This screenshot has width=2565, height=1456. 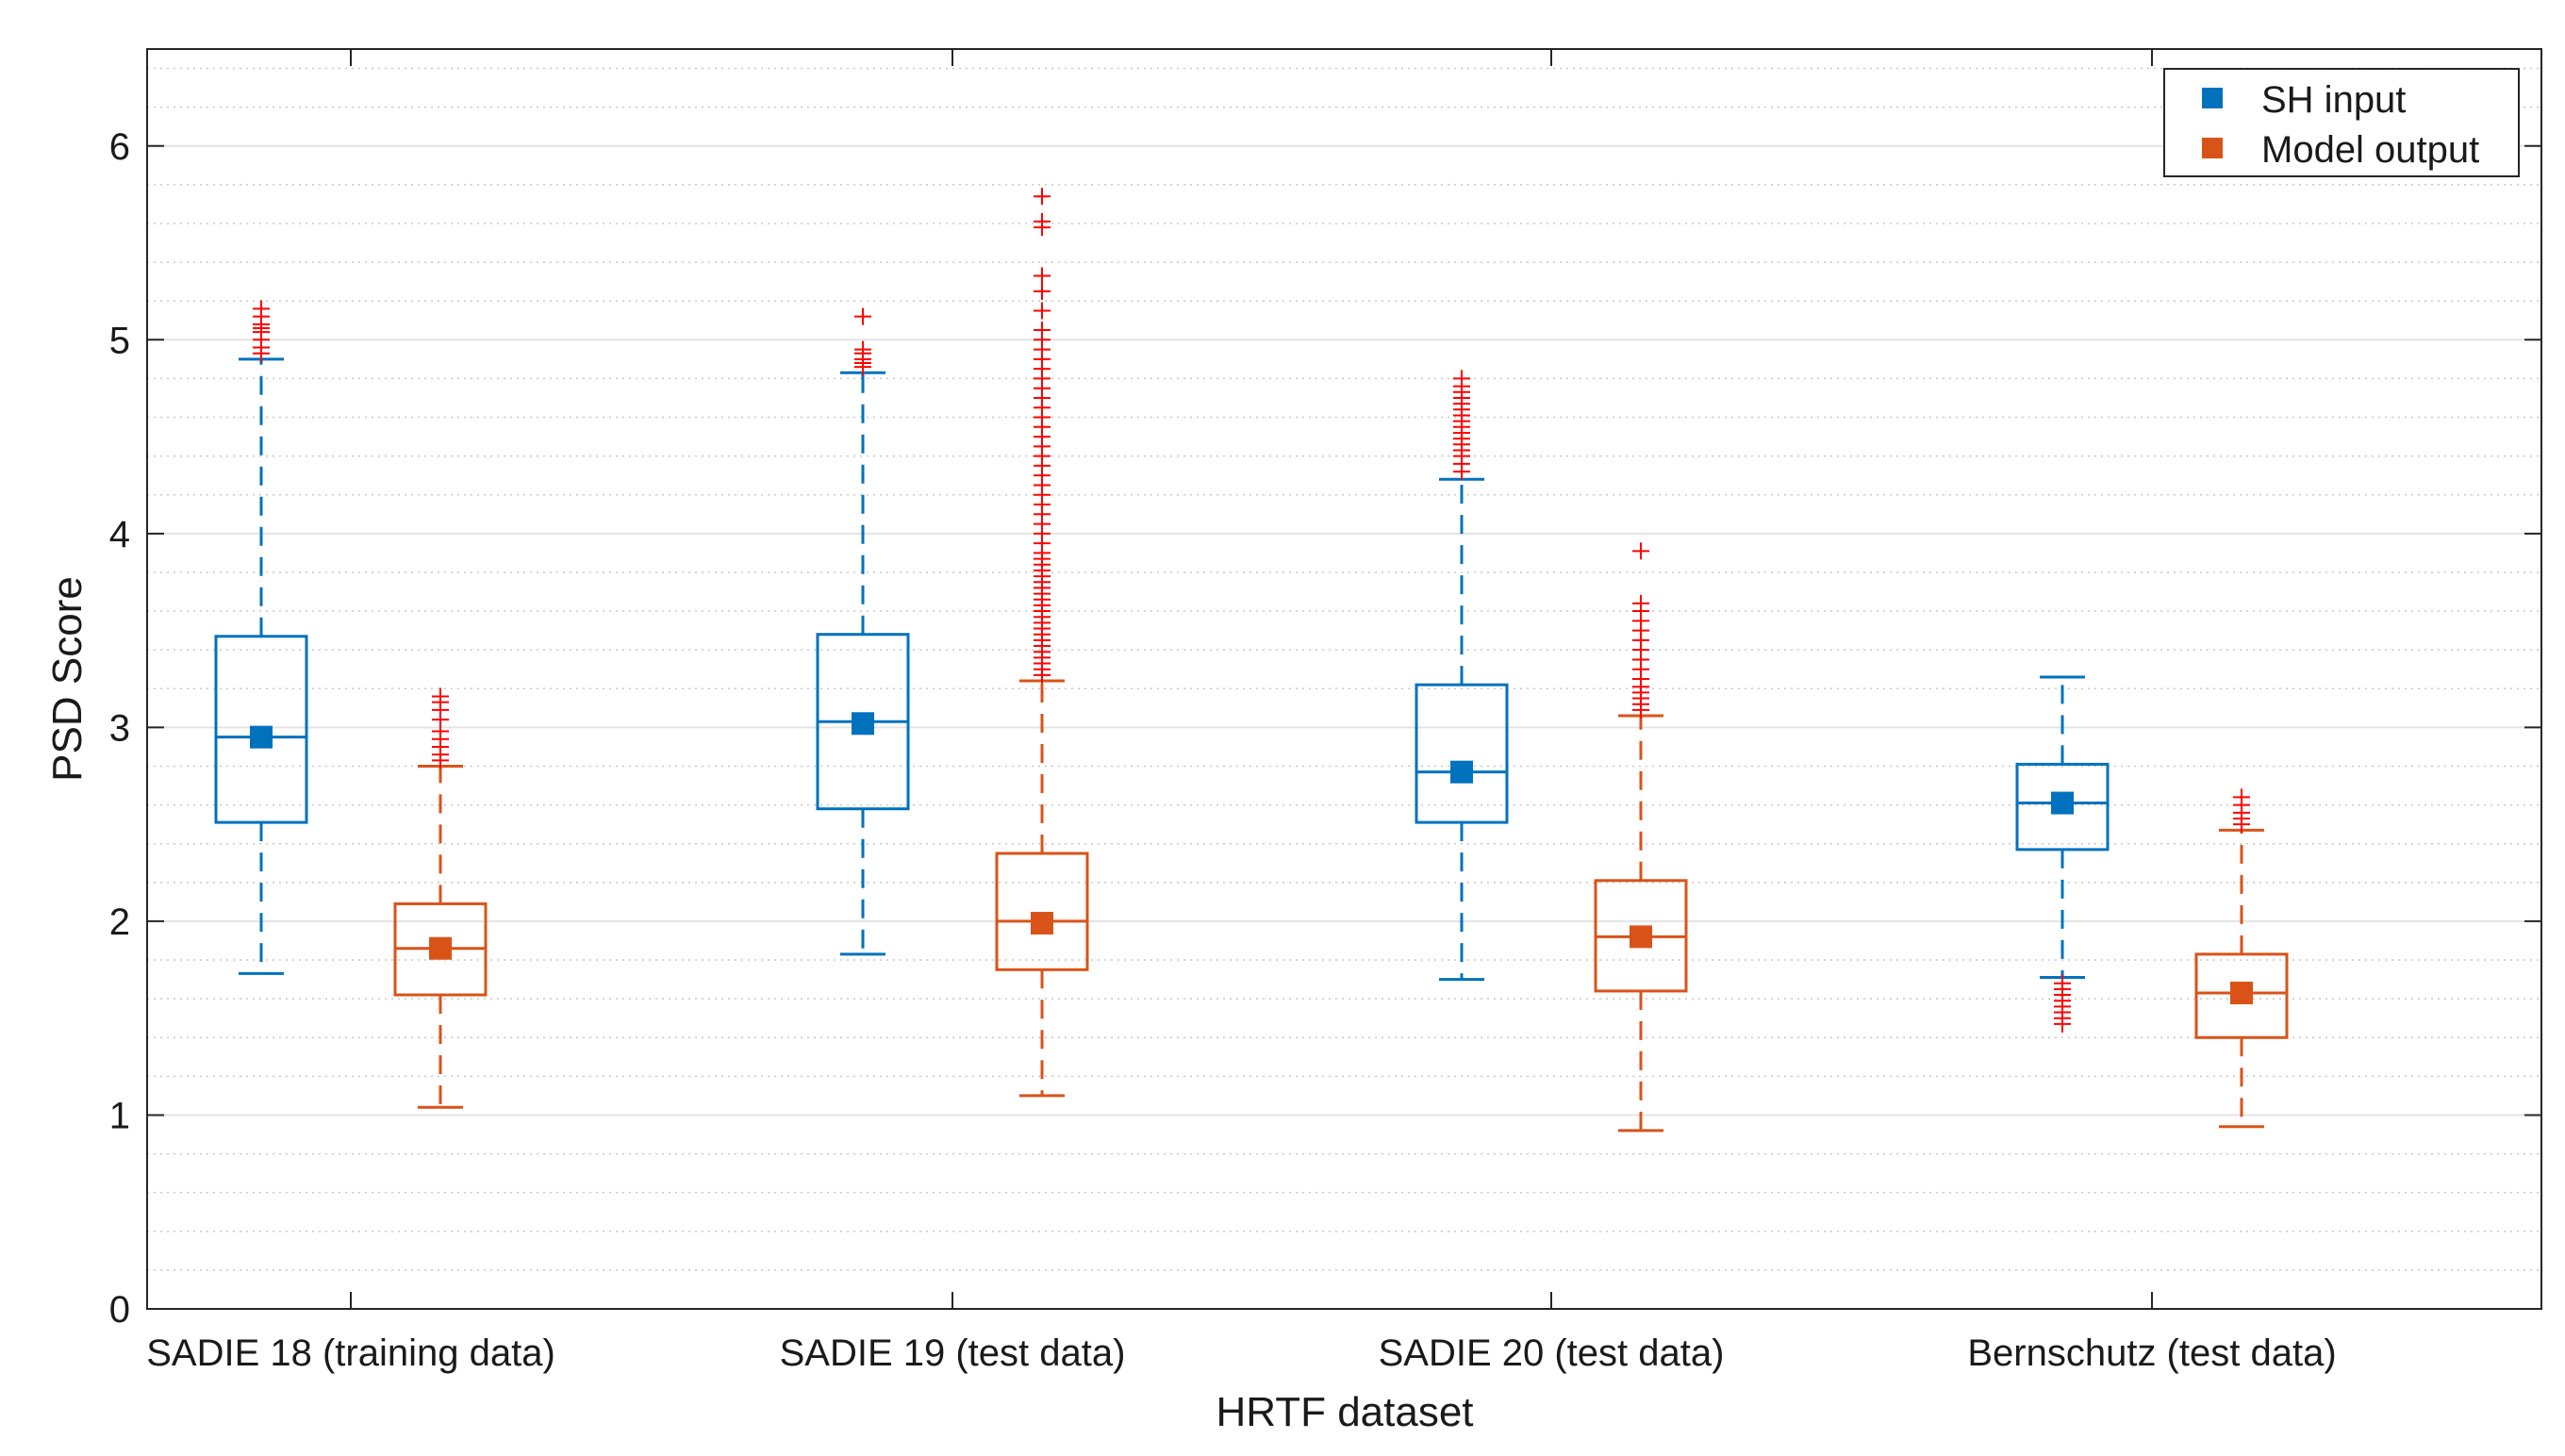 What do you see at coordinates (119, 340) in the screenshot?
I see `y-tick-label: 5` at bounding box center [119, 340].